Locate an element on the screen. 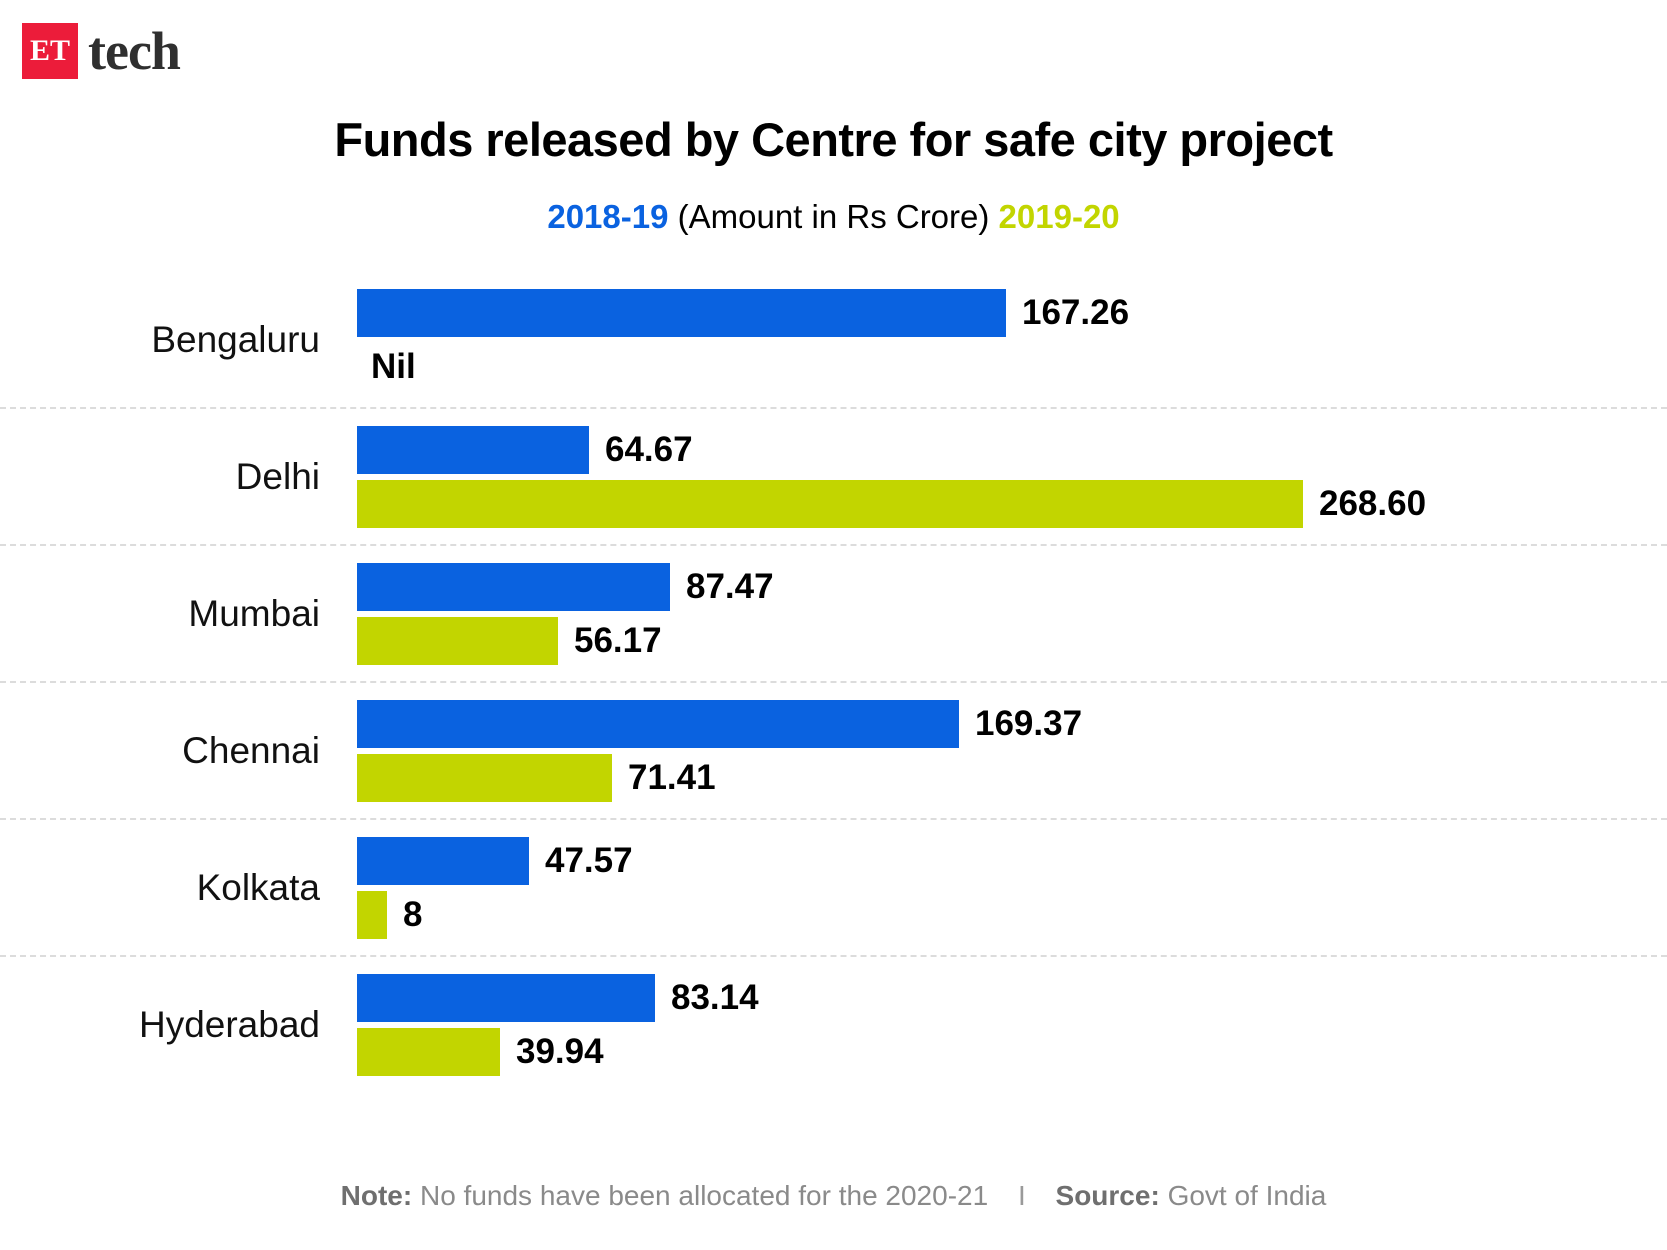 The height and width of the screenshot is (1250, 1667). chart-row-bengaluru: Bengaluru 167.26 Nil is located at coordinates (833, 340).